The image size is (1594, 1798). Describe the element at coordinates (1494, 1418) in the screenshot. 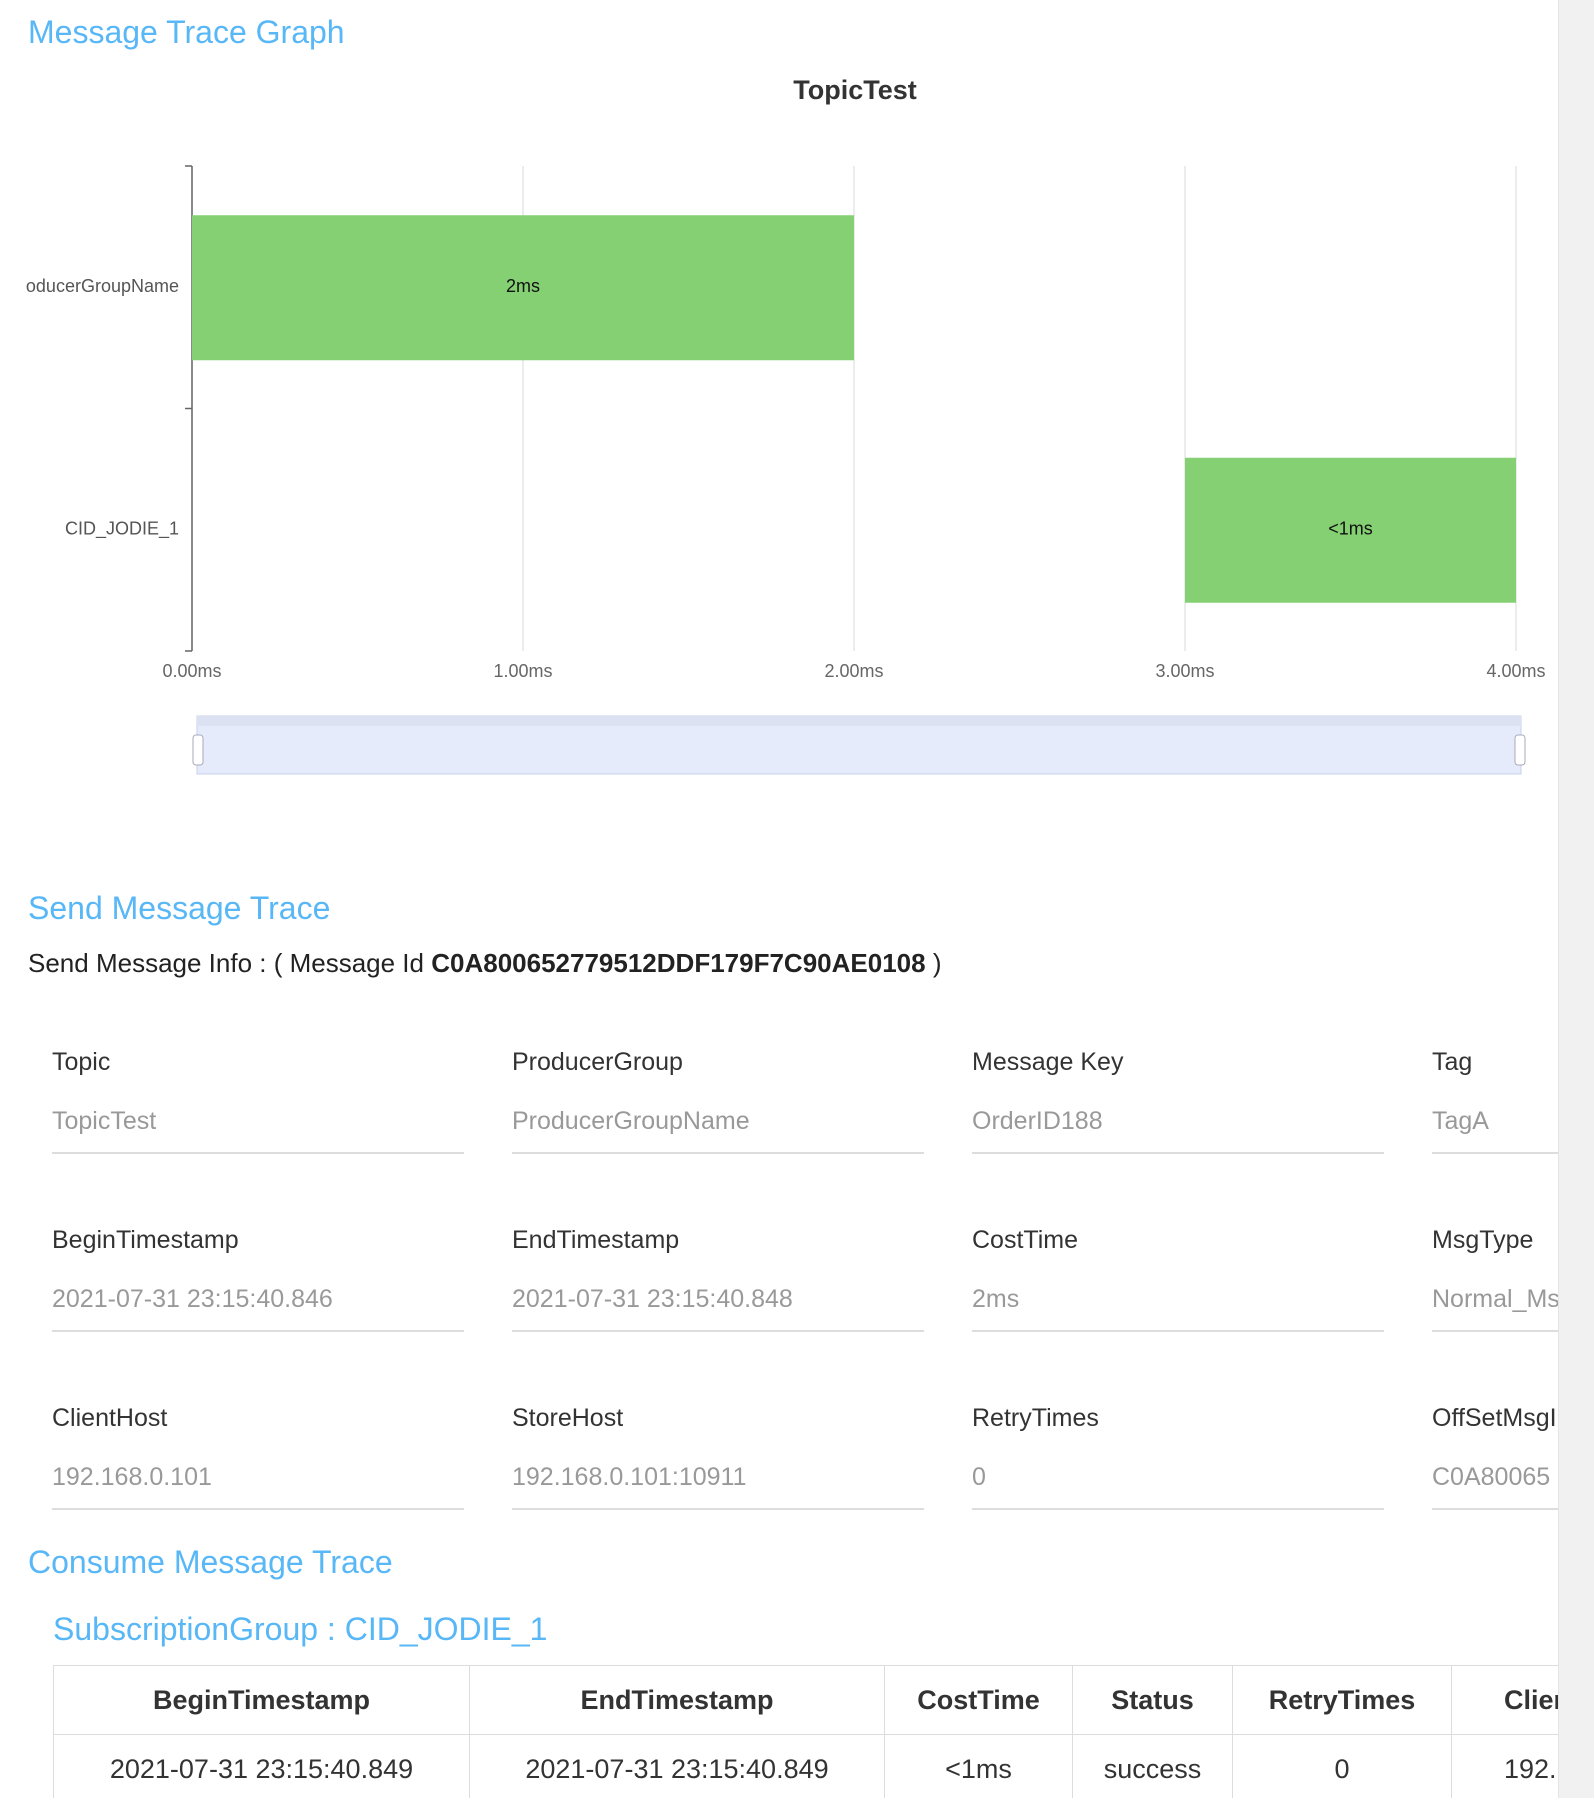

I see `field-label: OffSetMsgI` at that location.